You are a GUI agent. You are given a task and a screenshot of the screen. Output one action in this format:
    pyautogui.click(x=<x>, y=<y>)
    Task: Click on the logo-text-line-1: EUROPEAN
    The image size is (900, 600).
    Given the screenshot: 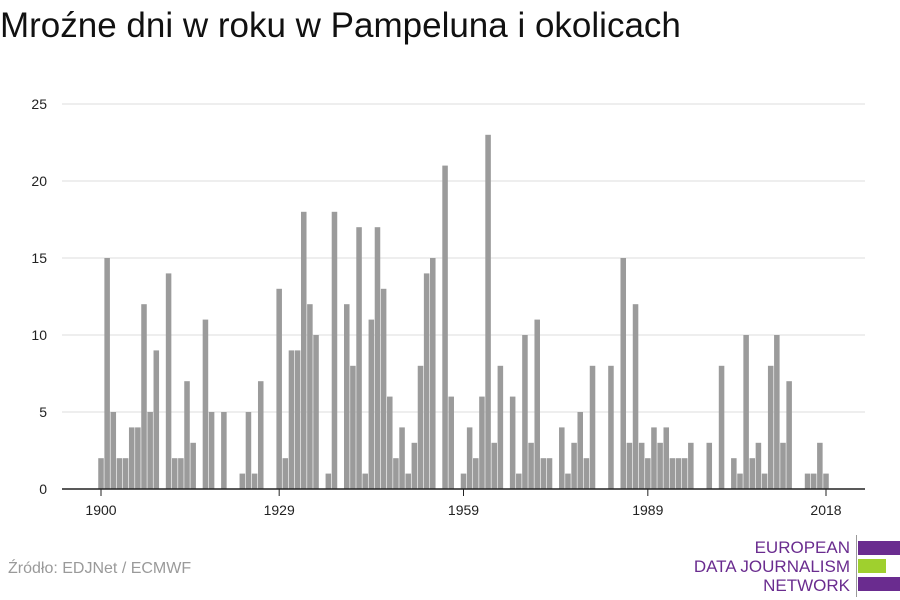 What is the action you would take?
    pyautogui.click(x=802, y=547)
    